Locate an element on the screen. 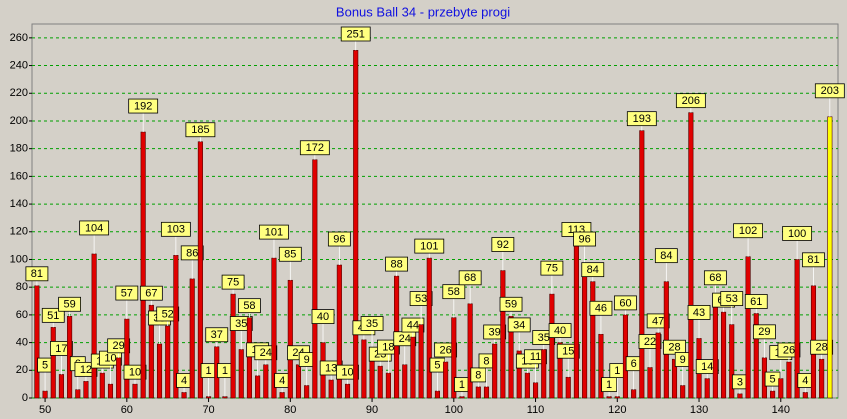  value-label: 24 is located at coordinates (266, 353).